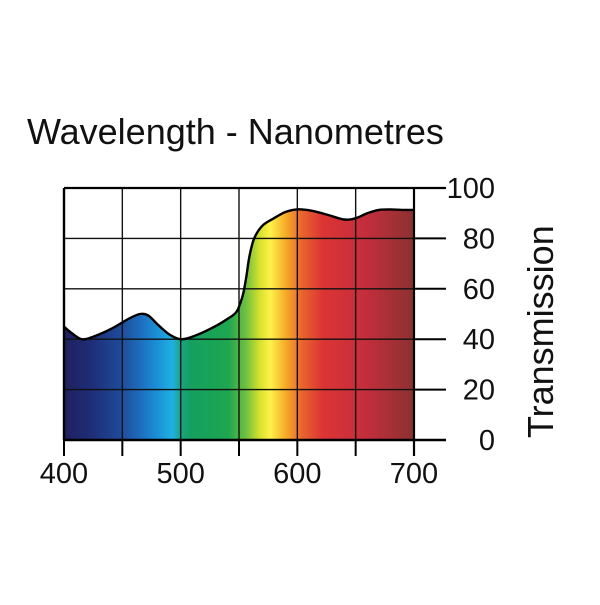  What do you see at coordinates (479, 239) in the screenshot?
I see `y-tick-label-80: 80` at bounding box center [479, 239].